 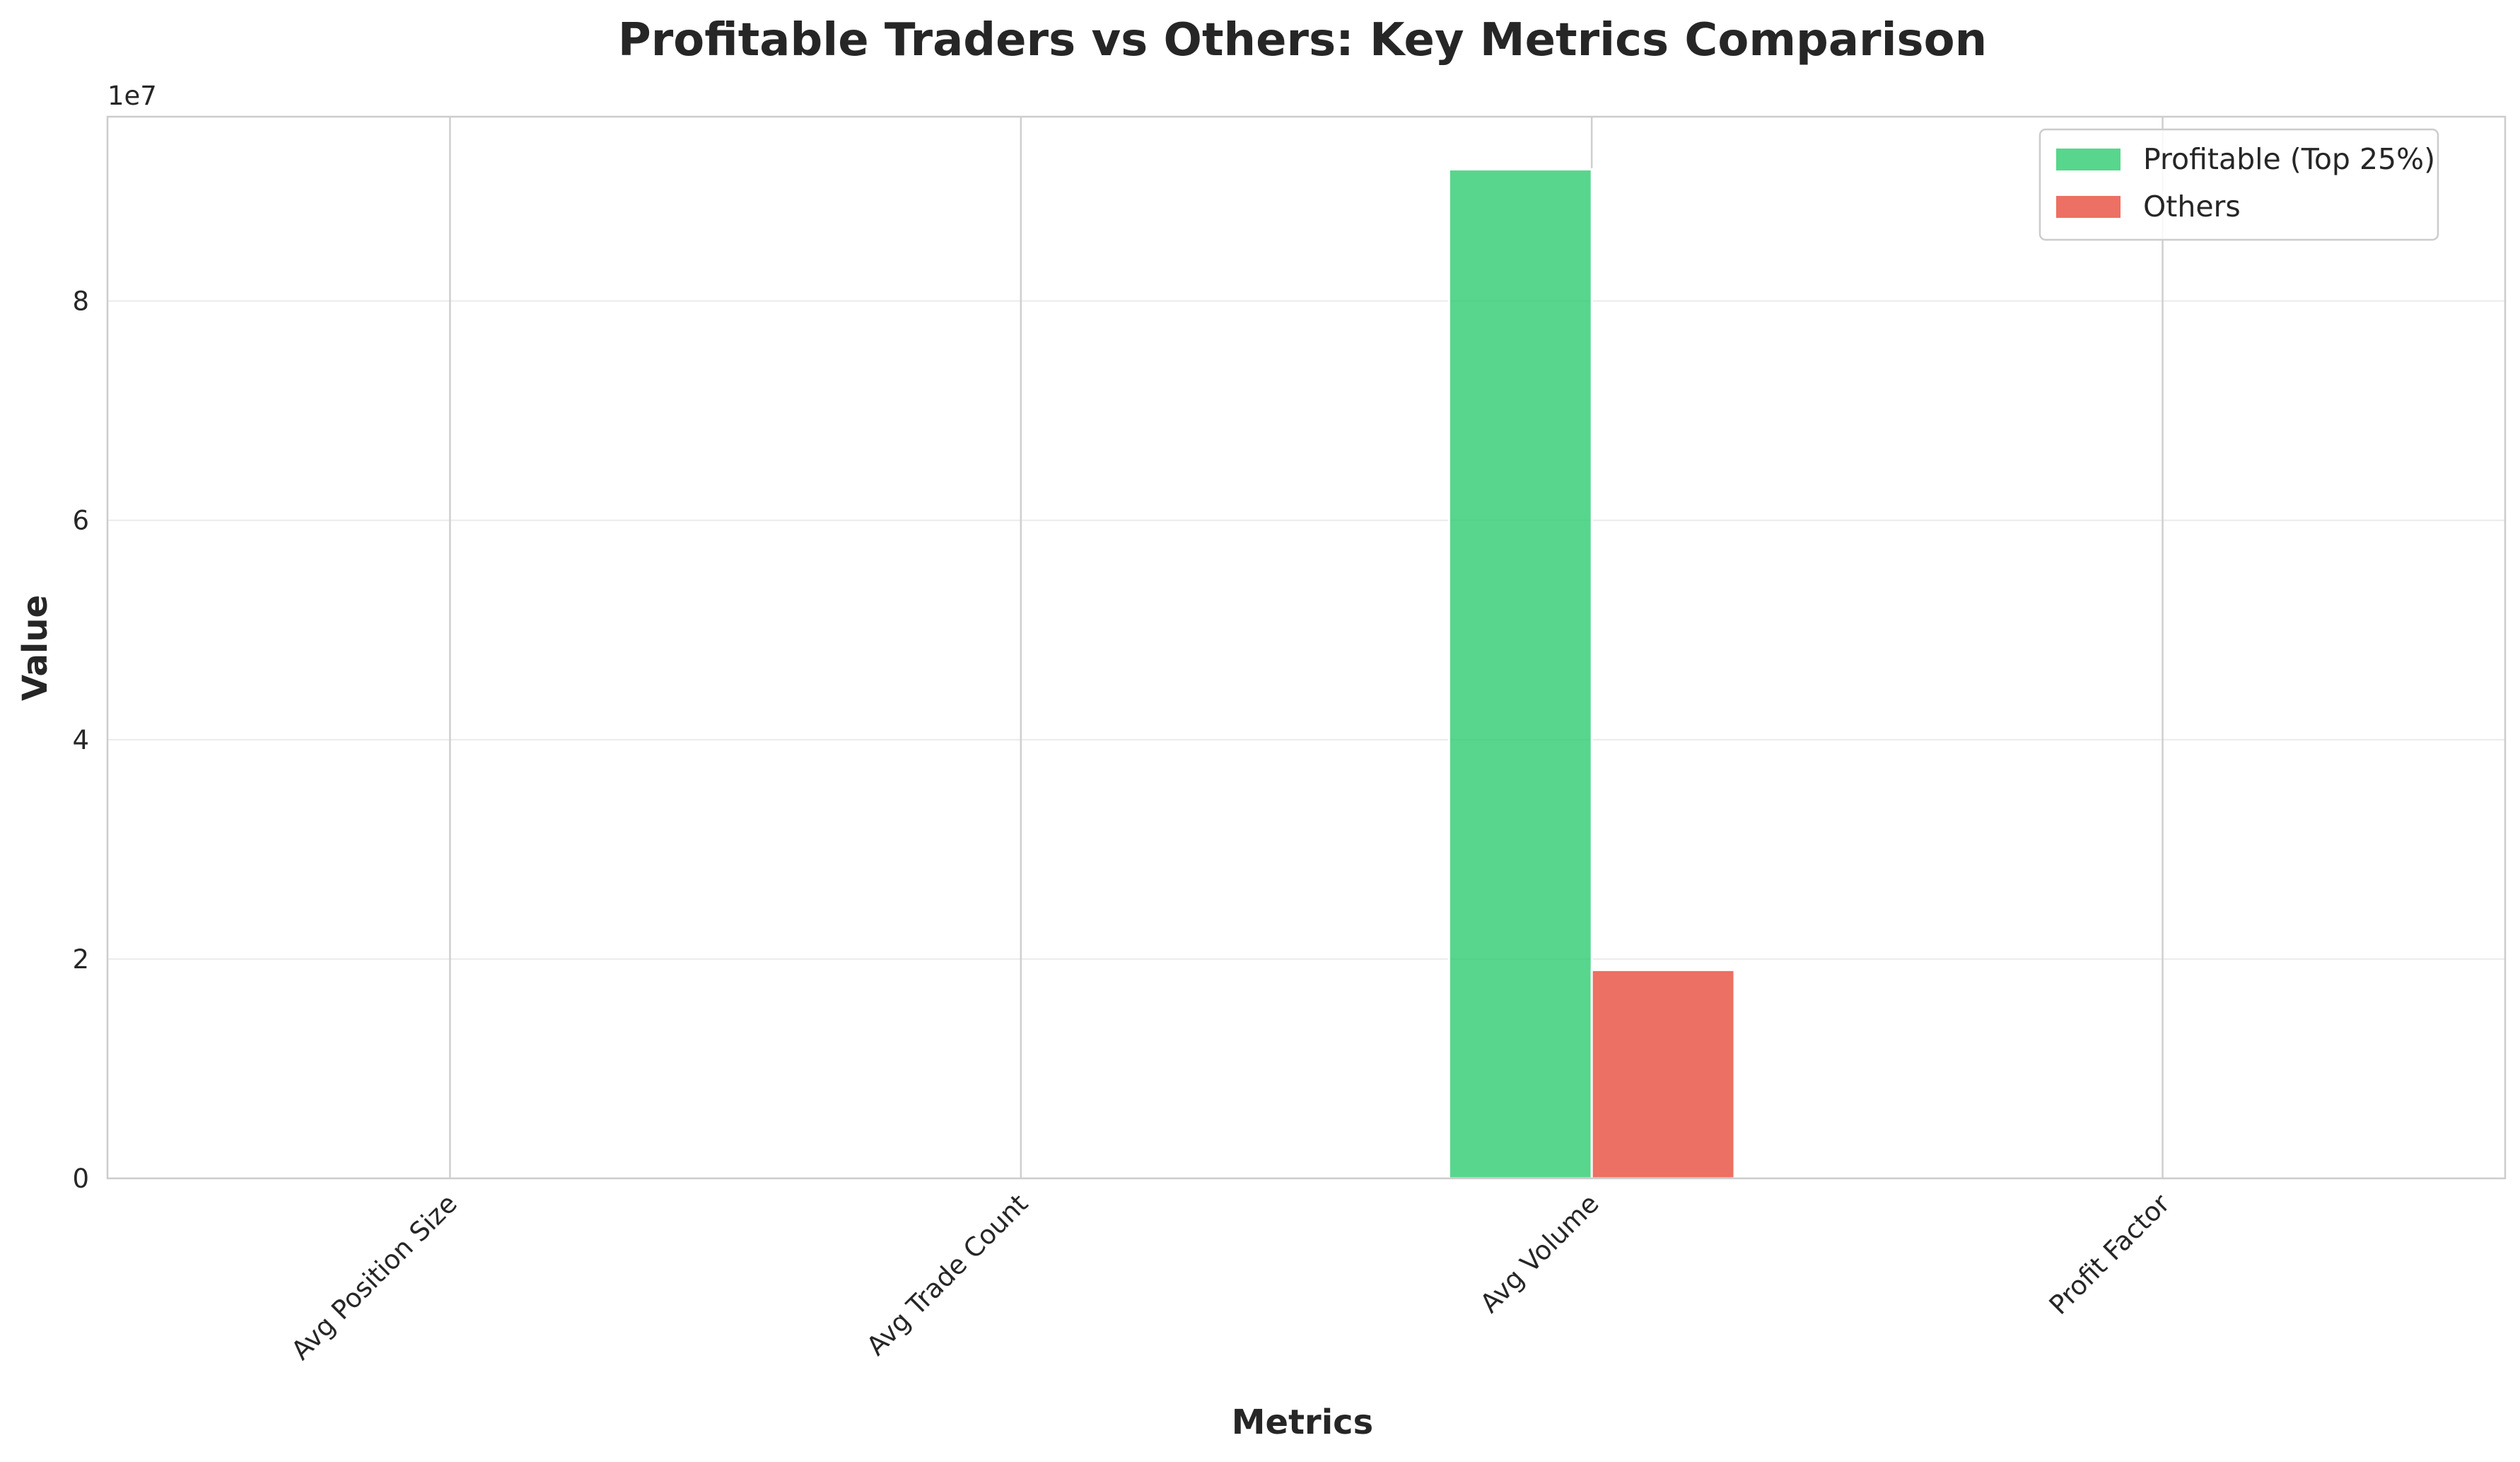 I want to click on legend: Profitable (Top 25%) Others, so click(x=2239, y=184).